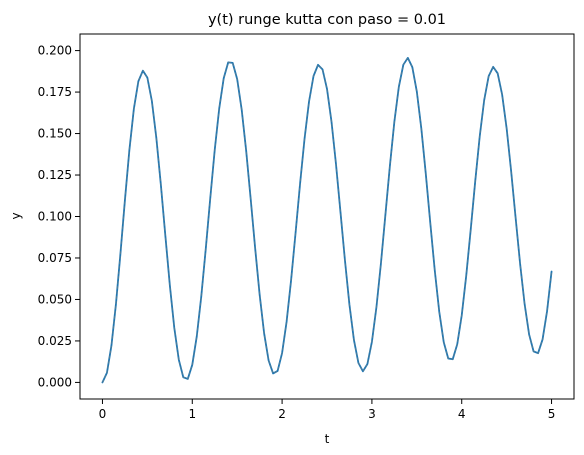 The width and height of the screenshot is (584, 455). I want to click on y-axis-label: y, so click(16, 215).